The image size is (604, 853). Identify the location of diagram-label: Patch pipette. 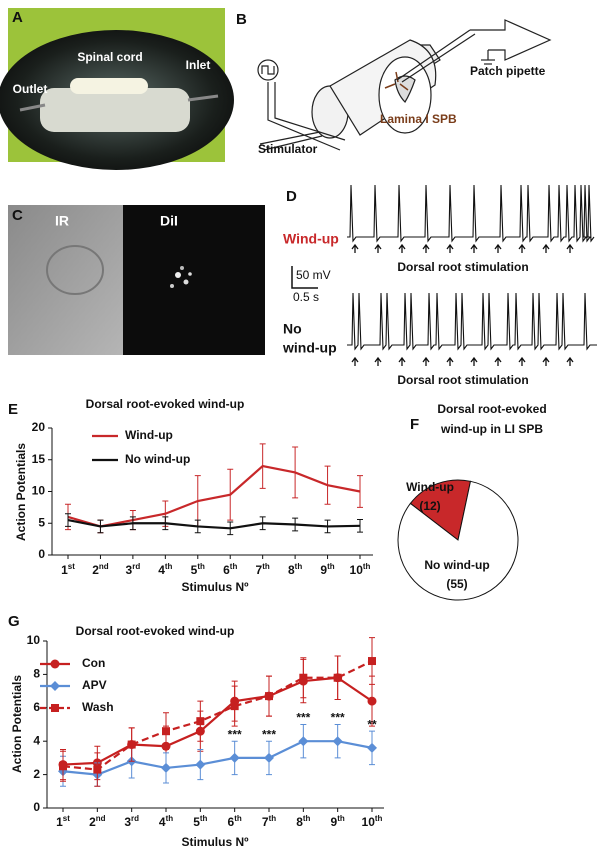
(508, 71).